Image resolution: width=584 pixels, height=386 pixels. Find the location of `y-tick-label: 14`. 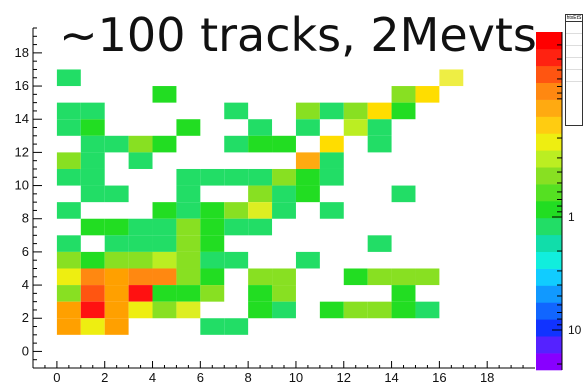

y-tick-label: 14 is located at coordinates (22, 118).